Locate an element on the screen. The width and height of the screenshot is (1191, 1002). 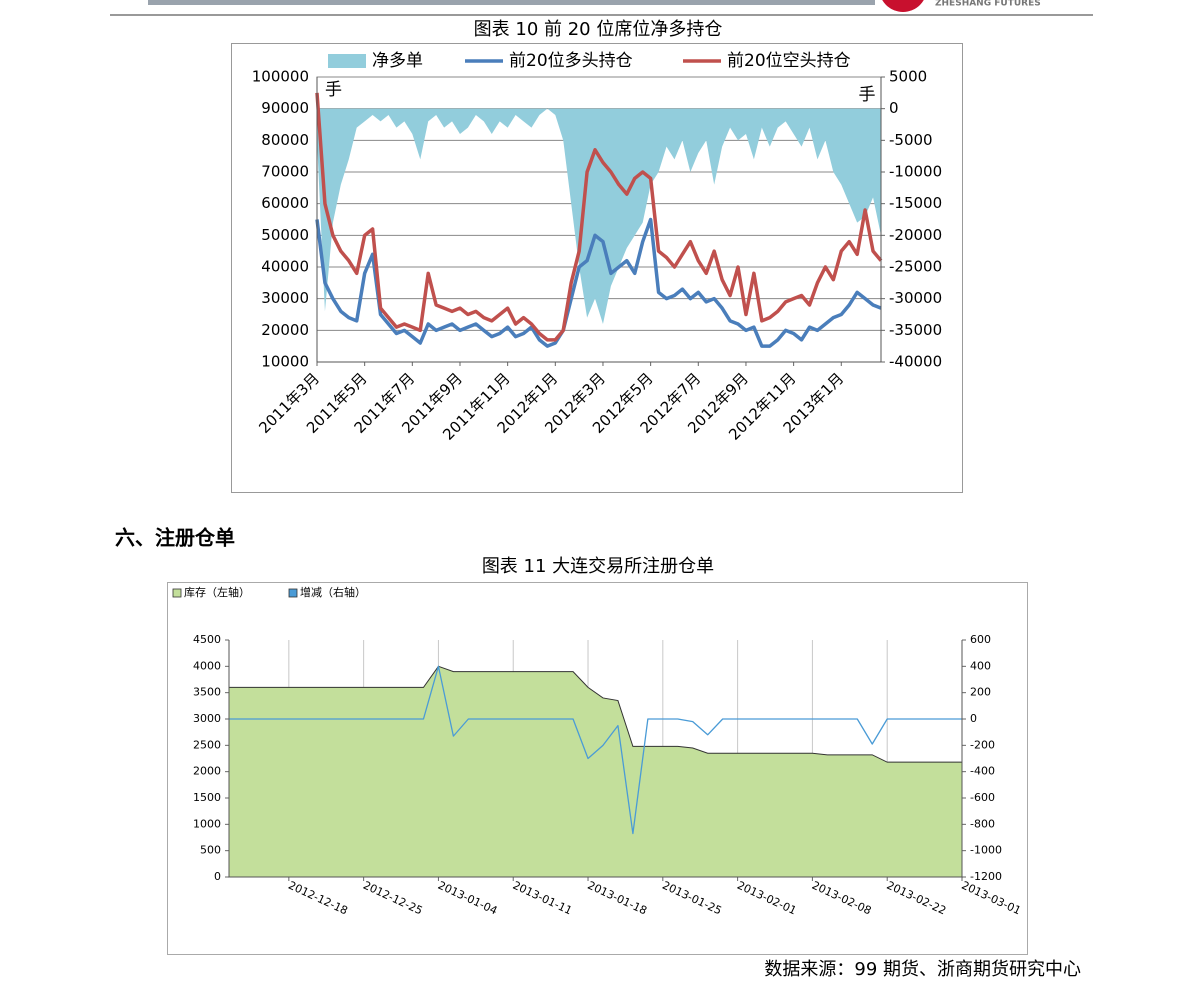
y2-tick-label: 5000 is located at coordinates (908, 77).